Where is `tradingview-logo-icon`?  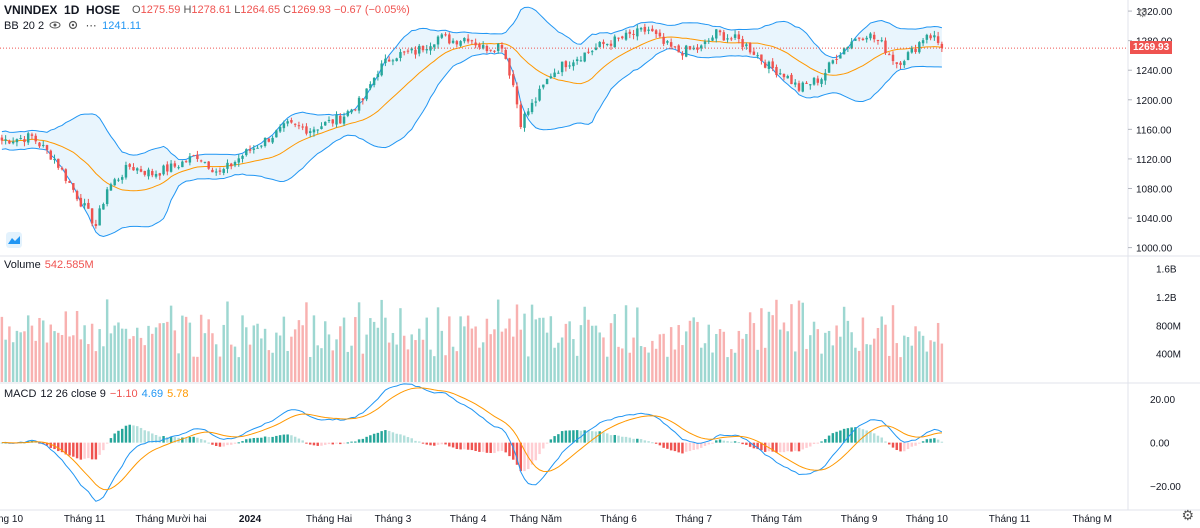 tradingview-logo-icon is located at coordinates (14, 240).